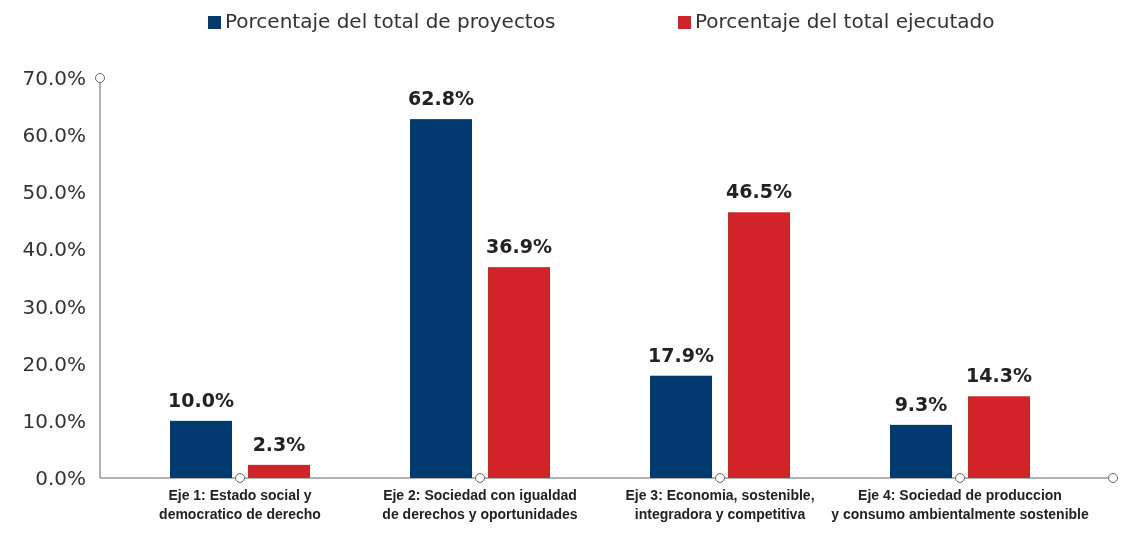 The width and height of the screenshot is (1129, 535). What do you see at coordinates (240, 504) in the screenshot?
I see `x-tick-label: Eje 1: Estado social y democratico de derecho` at bounding box center [240, 504].